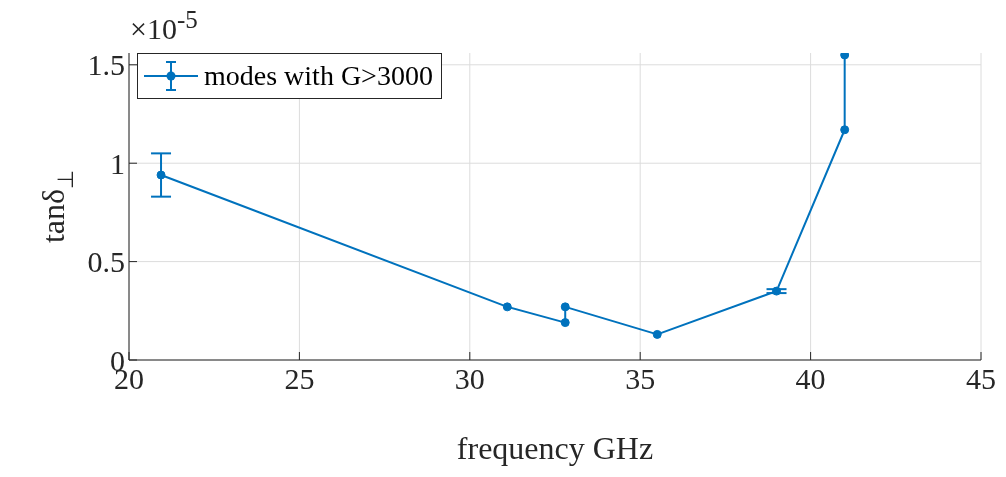  Describe the element at coordinates (981, 379) in the screenshot. I see `x-tick-label: 45` at that location.